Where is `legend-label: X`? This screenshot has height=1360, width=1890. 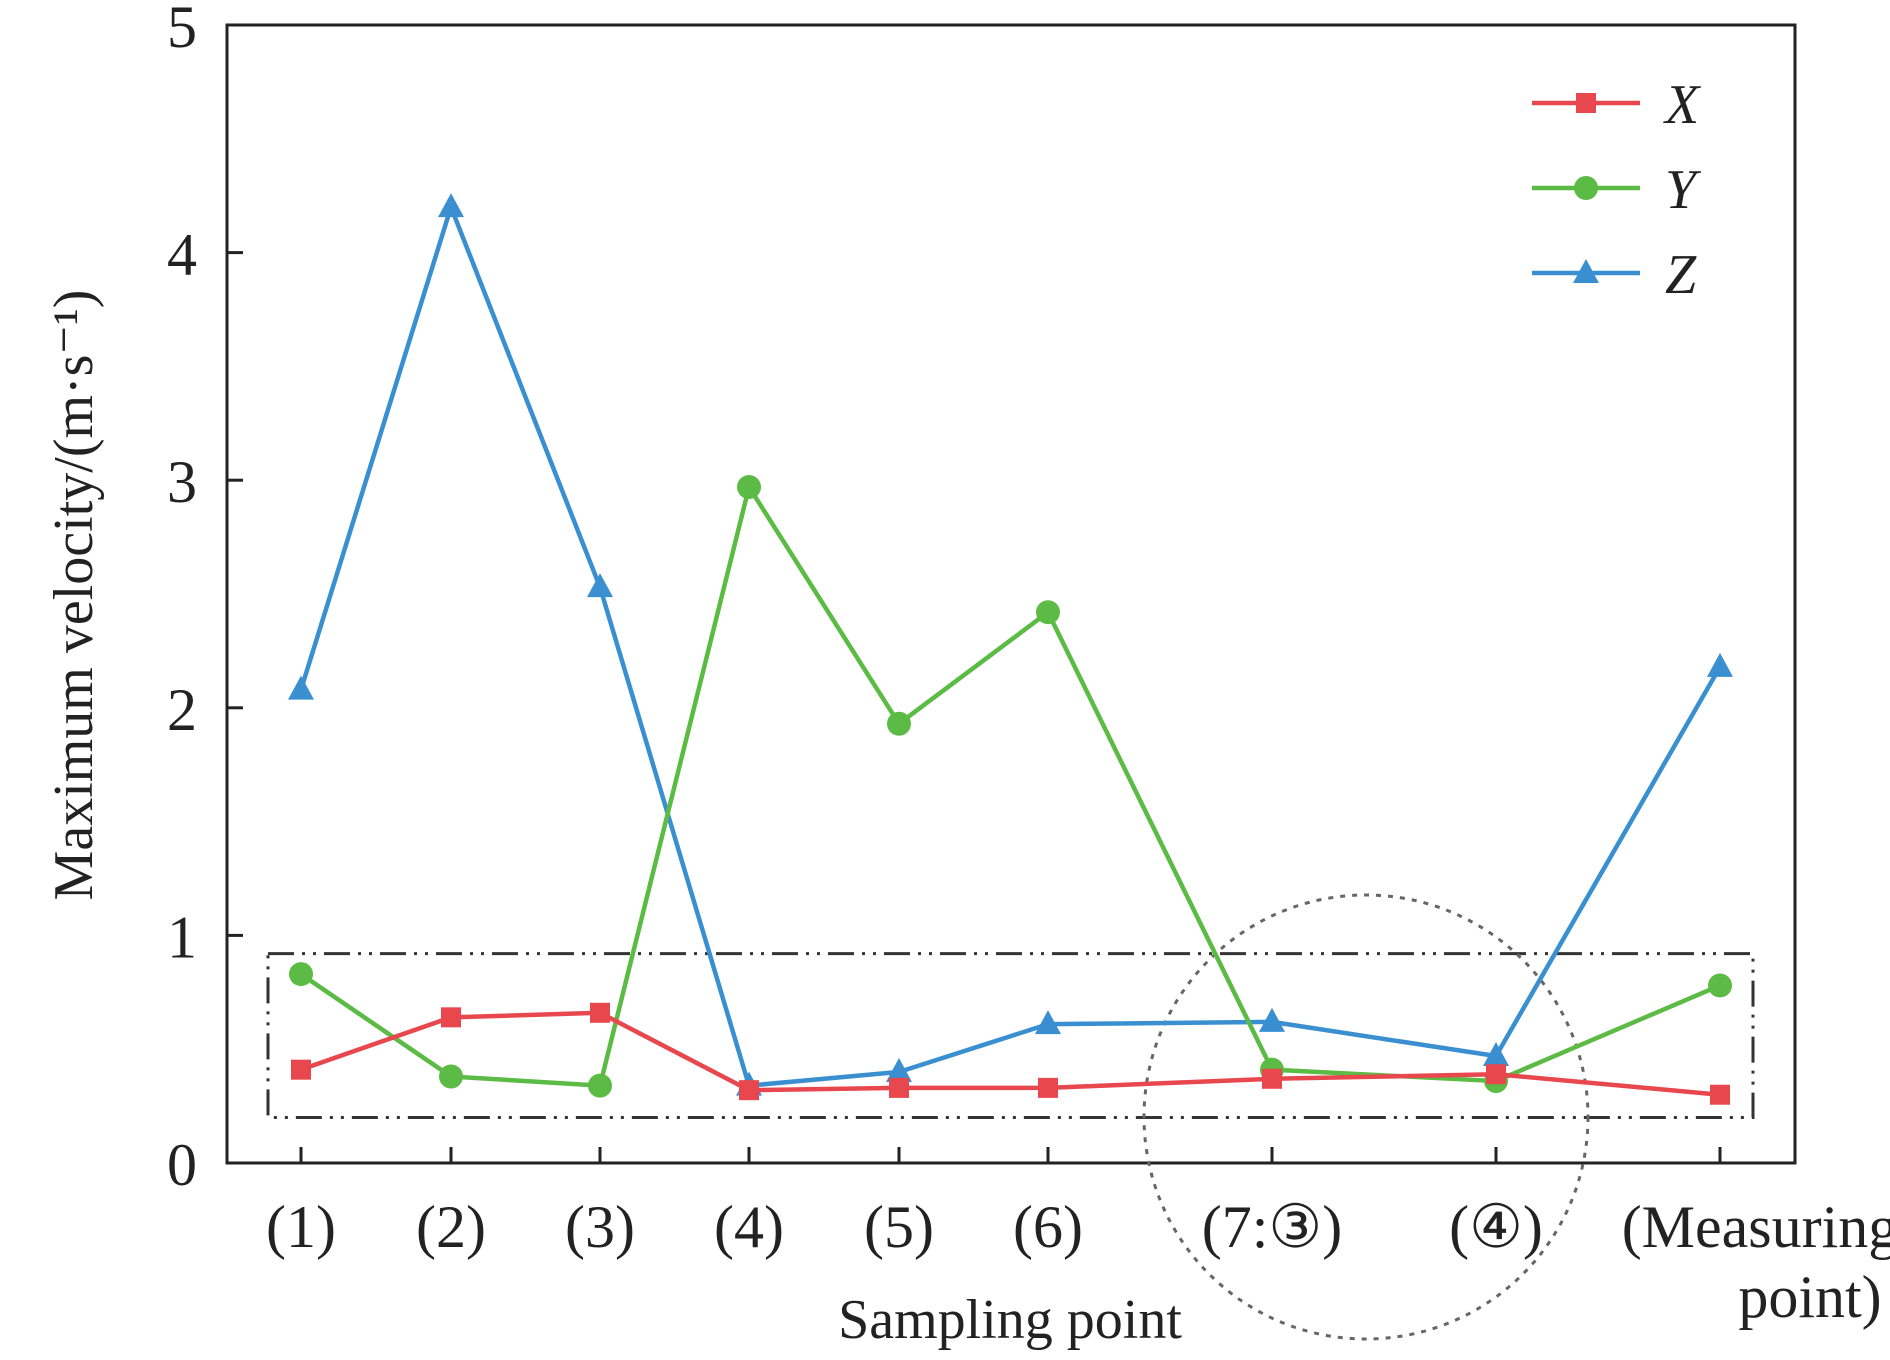 legend-label: X is located at coordinates (1682, 105).